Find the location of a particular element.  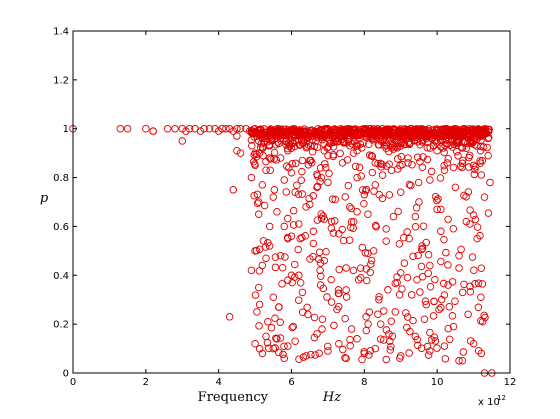

y-tick-label: 0.2 is located at coordinates (61, 325).